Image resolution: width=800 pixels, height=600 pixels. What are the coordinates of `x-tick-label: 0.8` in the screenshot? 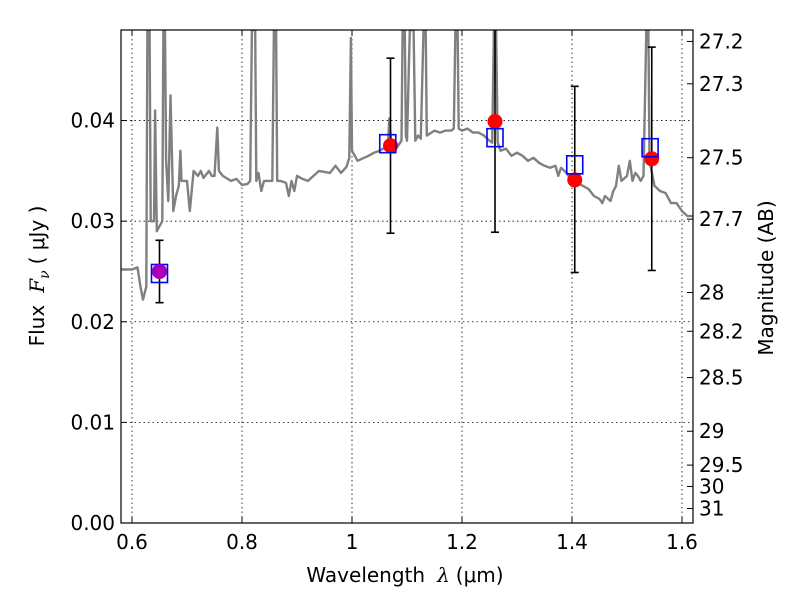 It's located at (242, 542).